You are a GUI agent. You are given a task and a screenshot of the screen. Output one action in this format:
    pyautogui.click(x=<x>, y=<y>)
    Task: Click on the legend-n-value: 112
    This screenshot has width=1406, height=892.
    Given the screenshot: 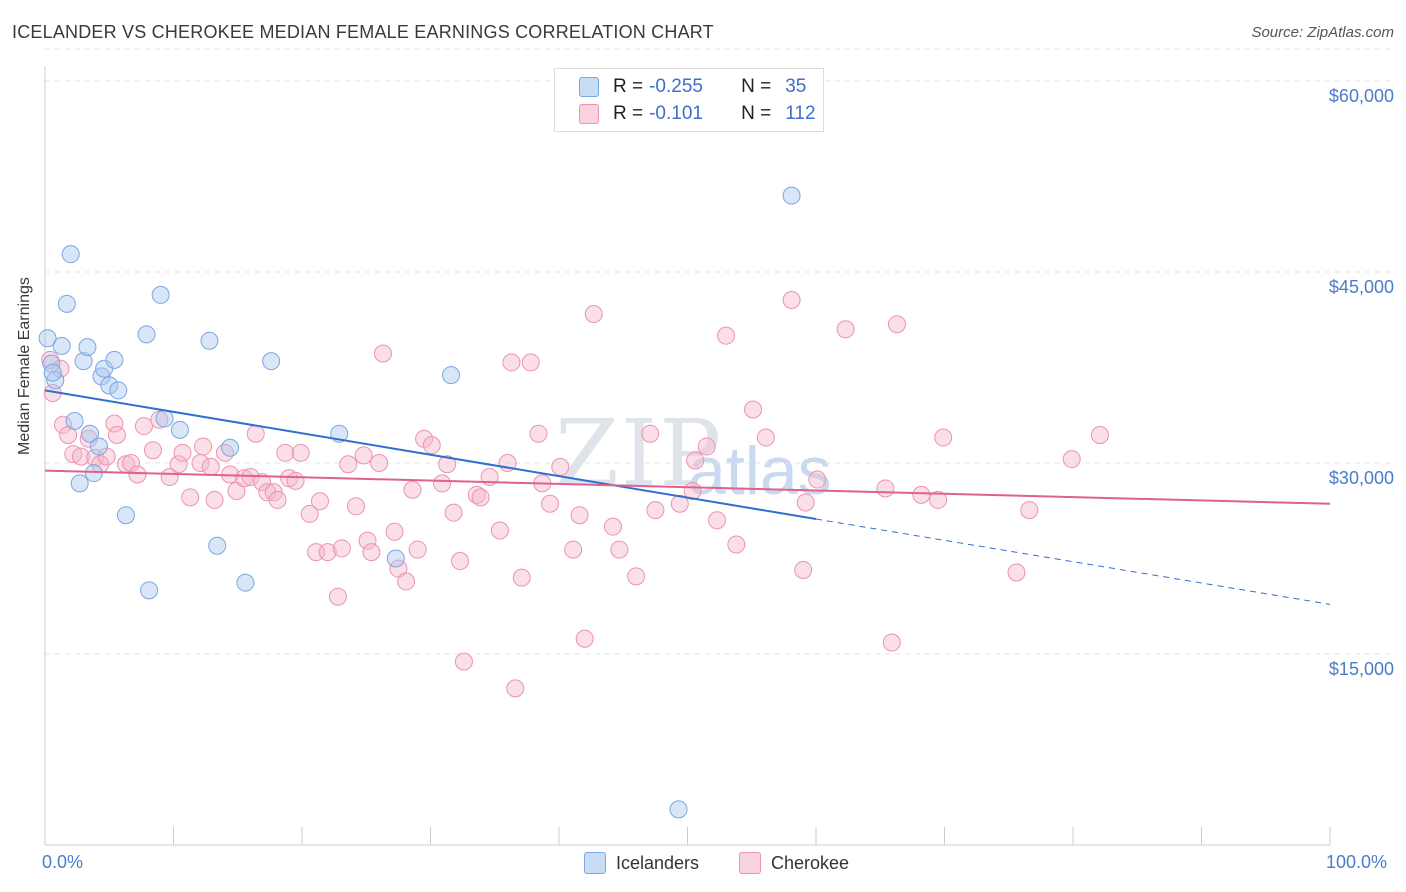 What is the action you would take?
    pyautogui.click(x=800, y=113)
    